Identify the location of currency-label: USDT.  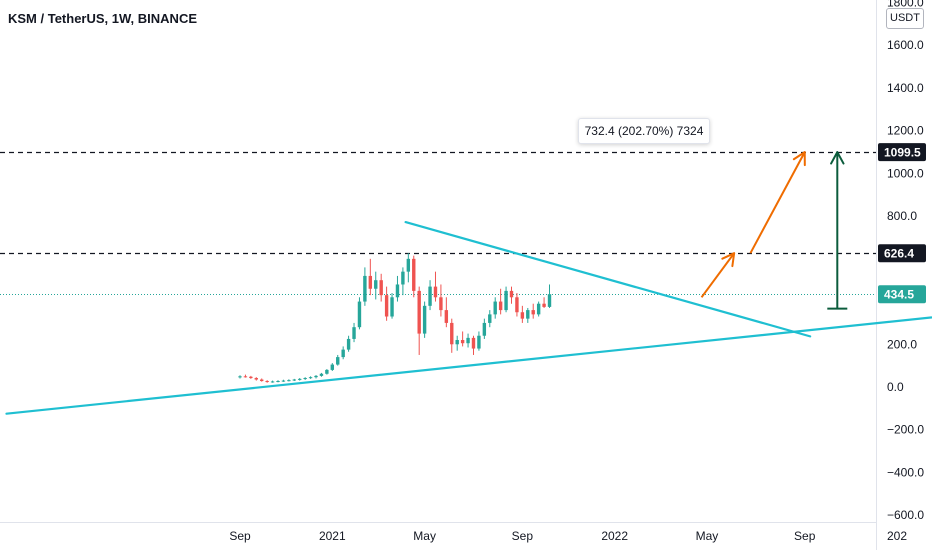
(905, 18).